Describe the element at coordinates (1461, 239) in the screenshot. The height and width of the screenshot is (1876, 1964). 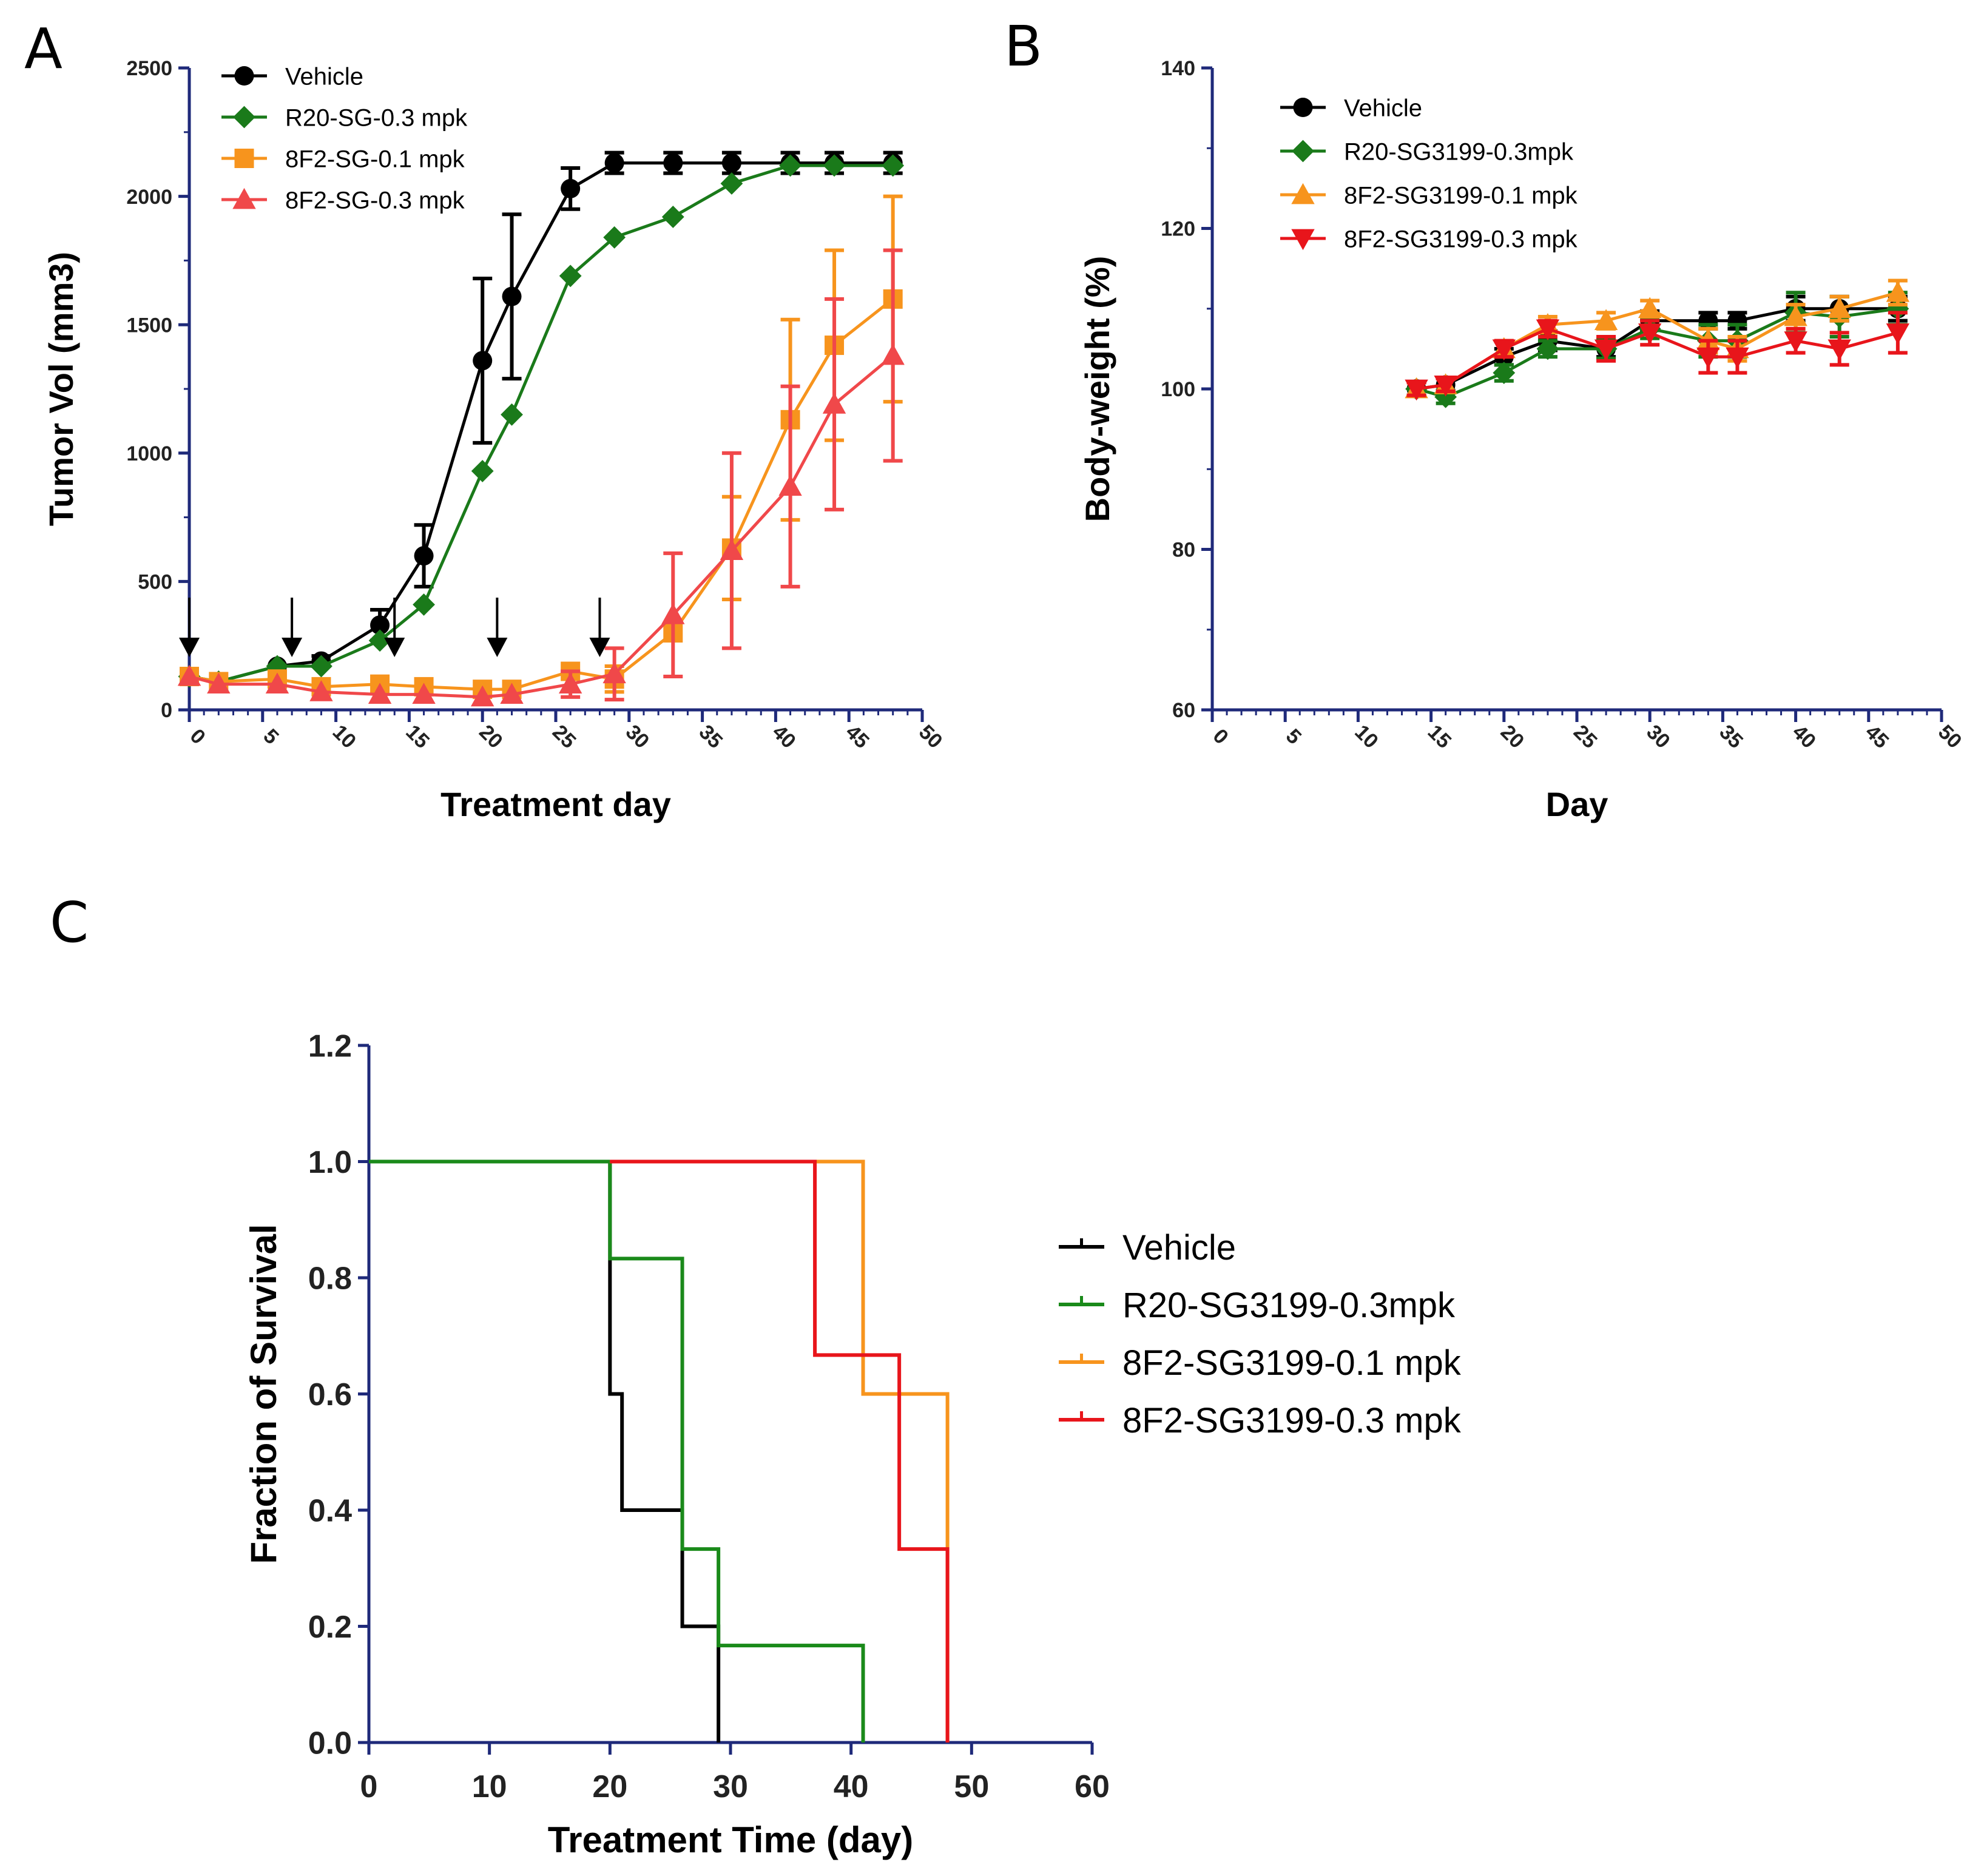
I see `legend-label: 8F2-SG3199-0.3 mpk` at that location.